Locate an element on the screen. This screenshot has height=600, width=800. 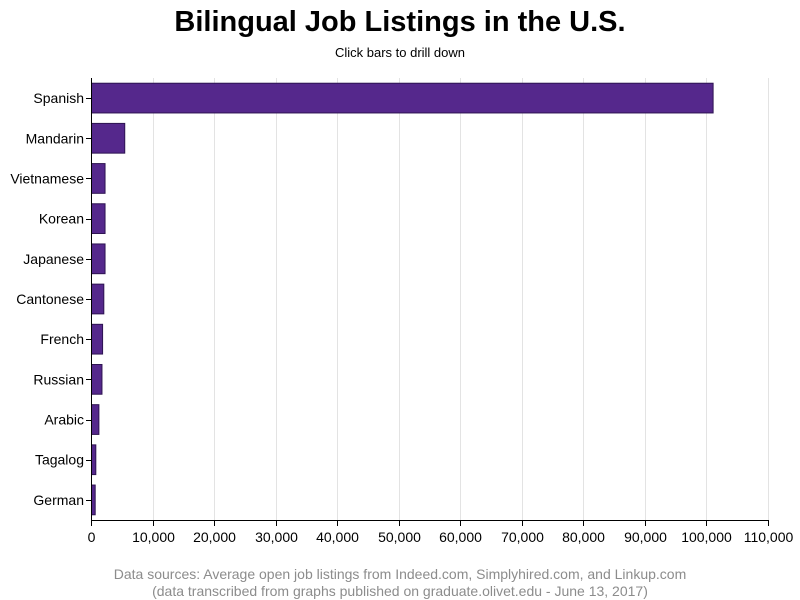
x-tick-label: 50,000 is located at coordinates (399, 537).